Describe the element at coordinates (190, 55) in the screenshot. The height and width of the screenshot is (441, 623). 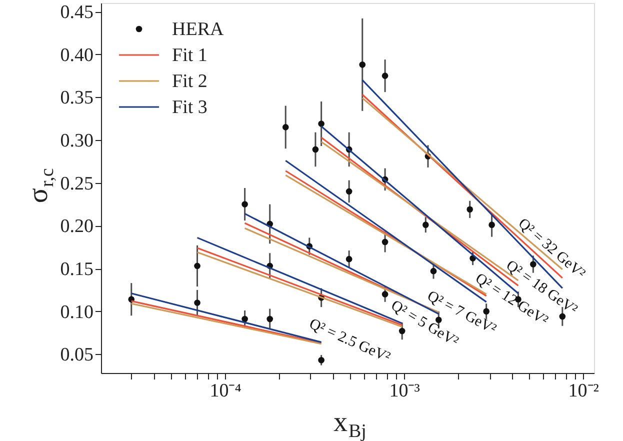
I see `legend-label: Fit 1` at that location.